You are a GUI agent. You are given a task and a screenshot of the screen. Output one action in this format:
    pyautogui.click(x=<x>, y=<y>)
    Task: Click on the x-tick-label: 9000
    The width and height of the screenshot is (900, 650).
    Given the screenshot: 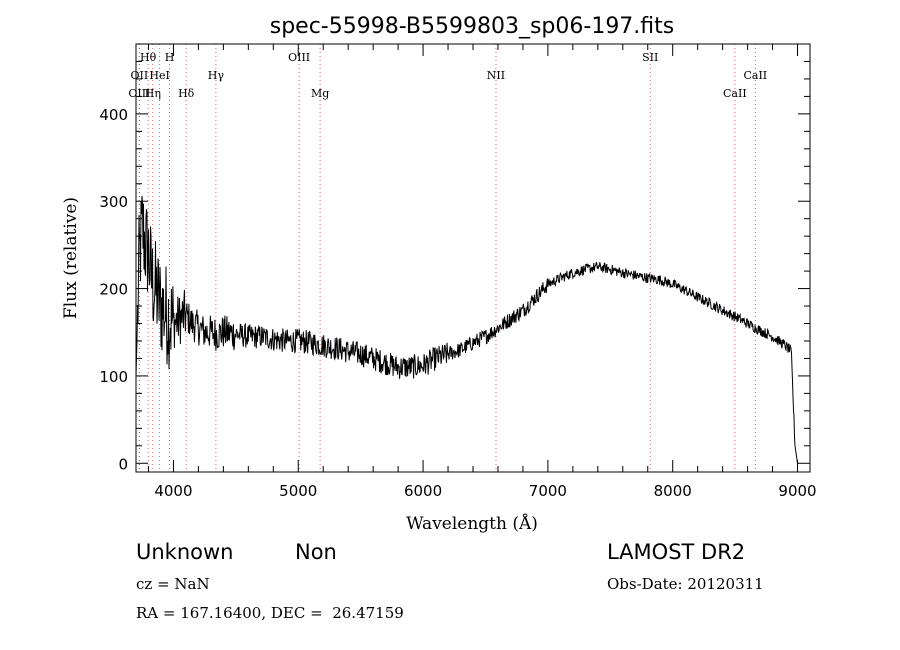 What is the action you would take?
    pyautogui.click(x=797, y=491)
    